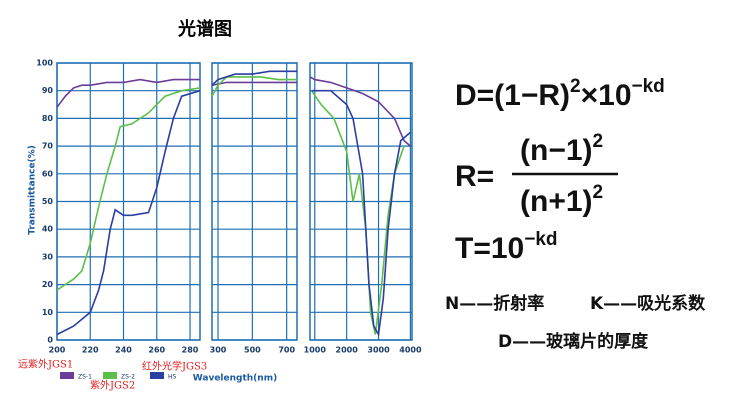 The width and height of the screenshot is (750, 410). What do you see at coordinates (44, 63) in the screenshot?
I see `y-tick-label: 100` at bounding box center [44, 63].